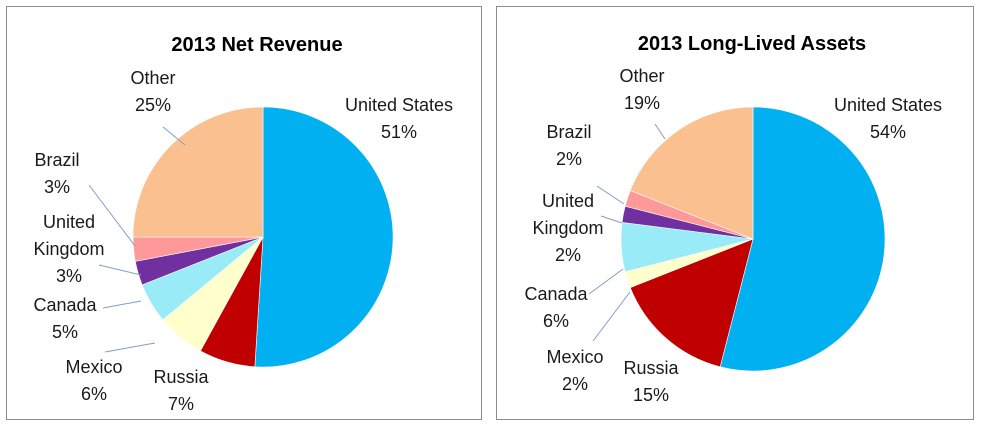  Describe the element at coordinates (574, 370) in the screenshot. I see `slice-label-mexico: Mexico 2%` at that location.